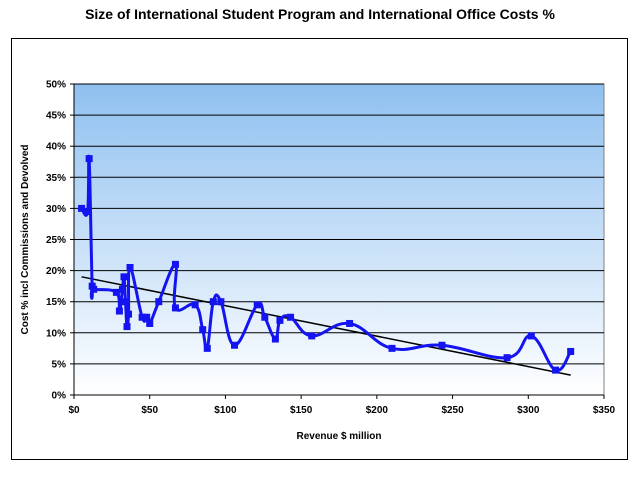 The image size is (640, 479). What do you see at coordinates (56, 85) in the screenshot?
I see `y-tick-label: 50%` at bounding box center [56, 85].